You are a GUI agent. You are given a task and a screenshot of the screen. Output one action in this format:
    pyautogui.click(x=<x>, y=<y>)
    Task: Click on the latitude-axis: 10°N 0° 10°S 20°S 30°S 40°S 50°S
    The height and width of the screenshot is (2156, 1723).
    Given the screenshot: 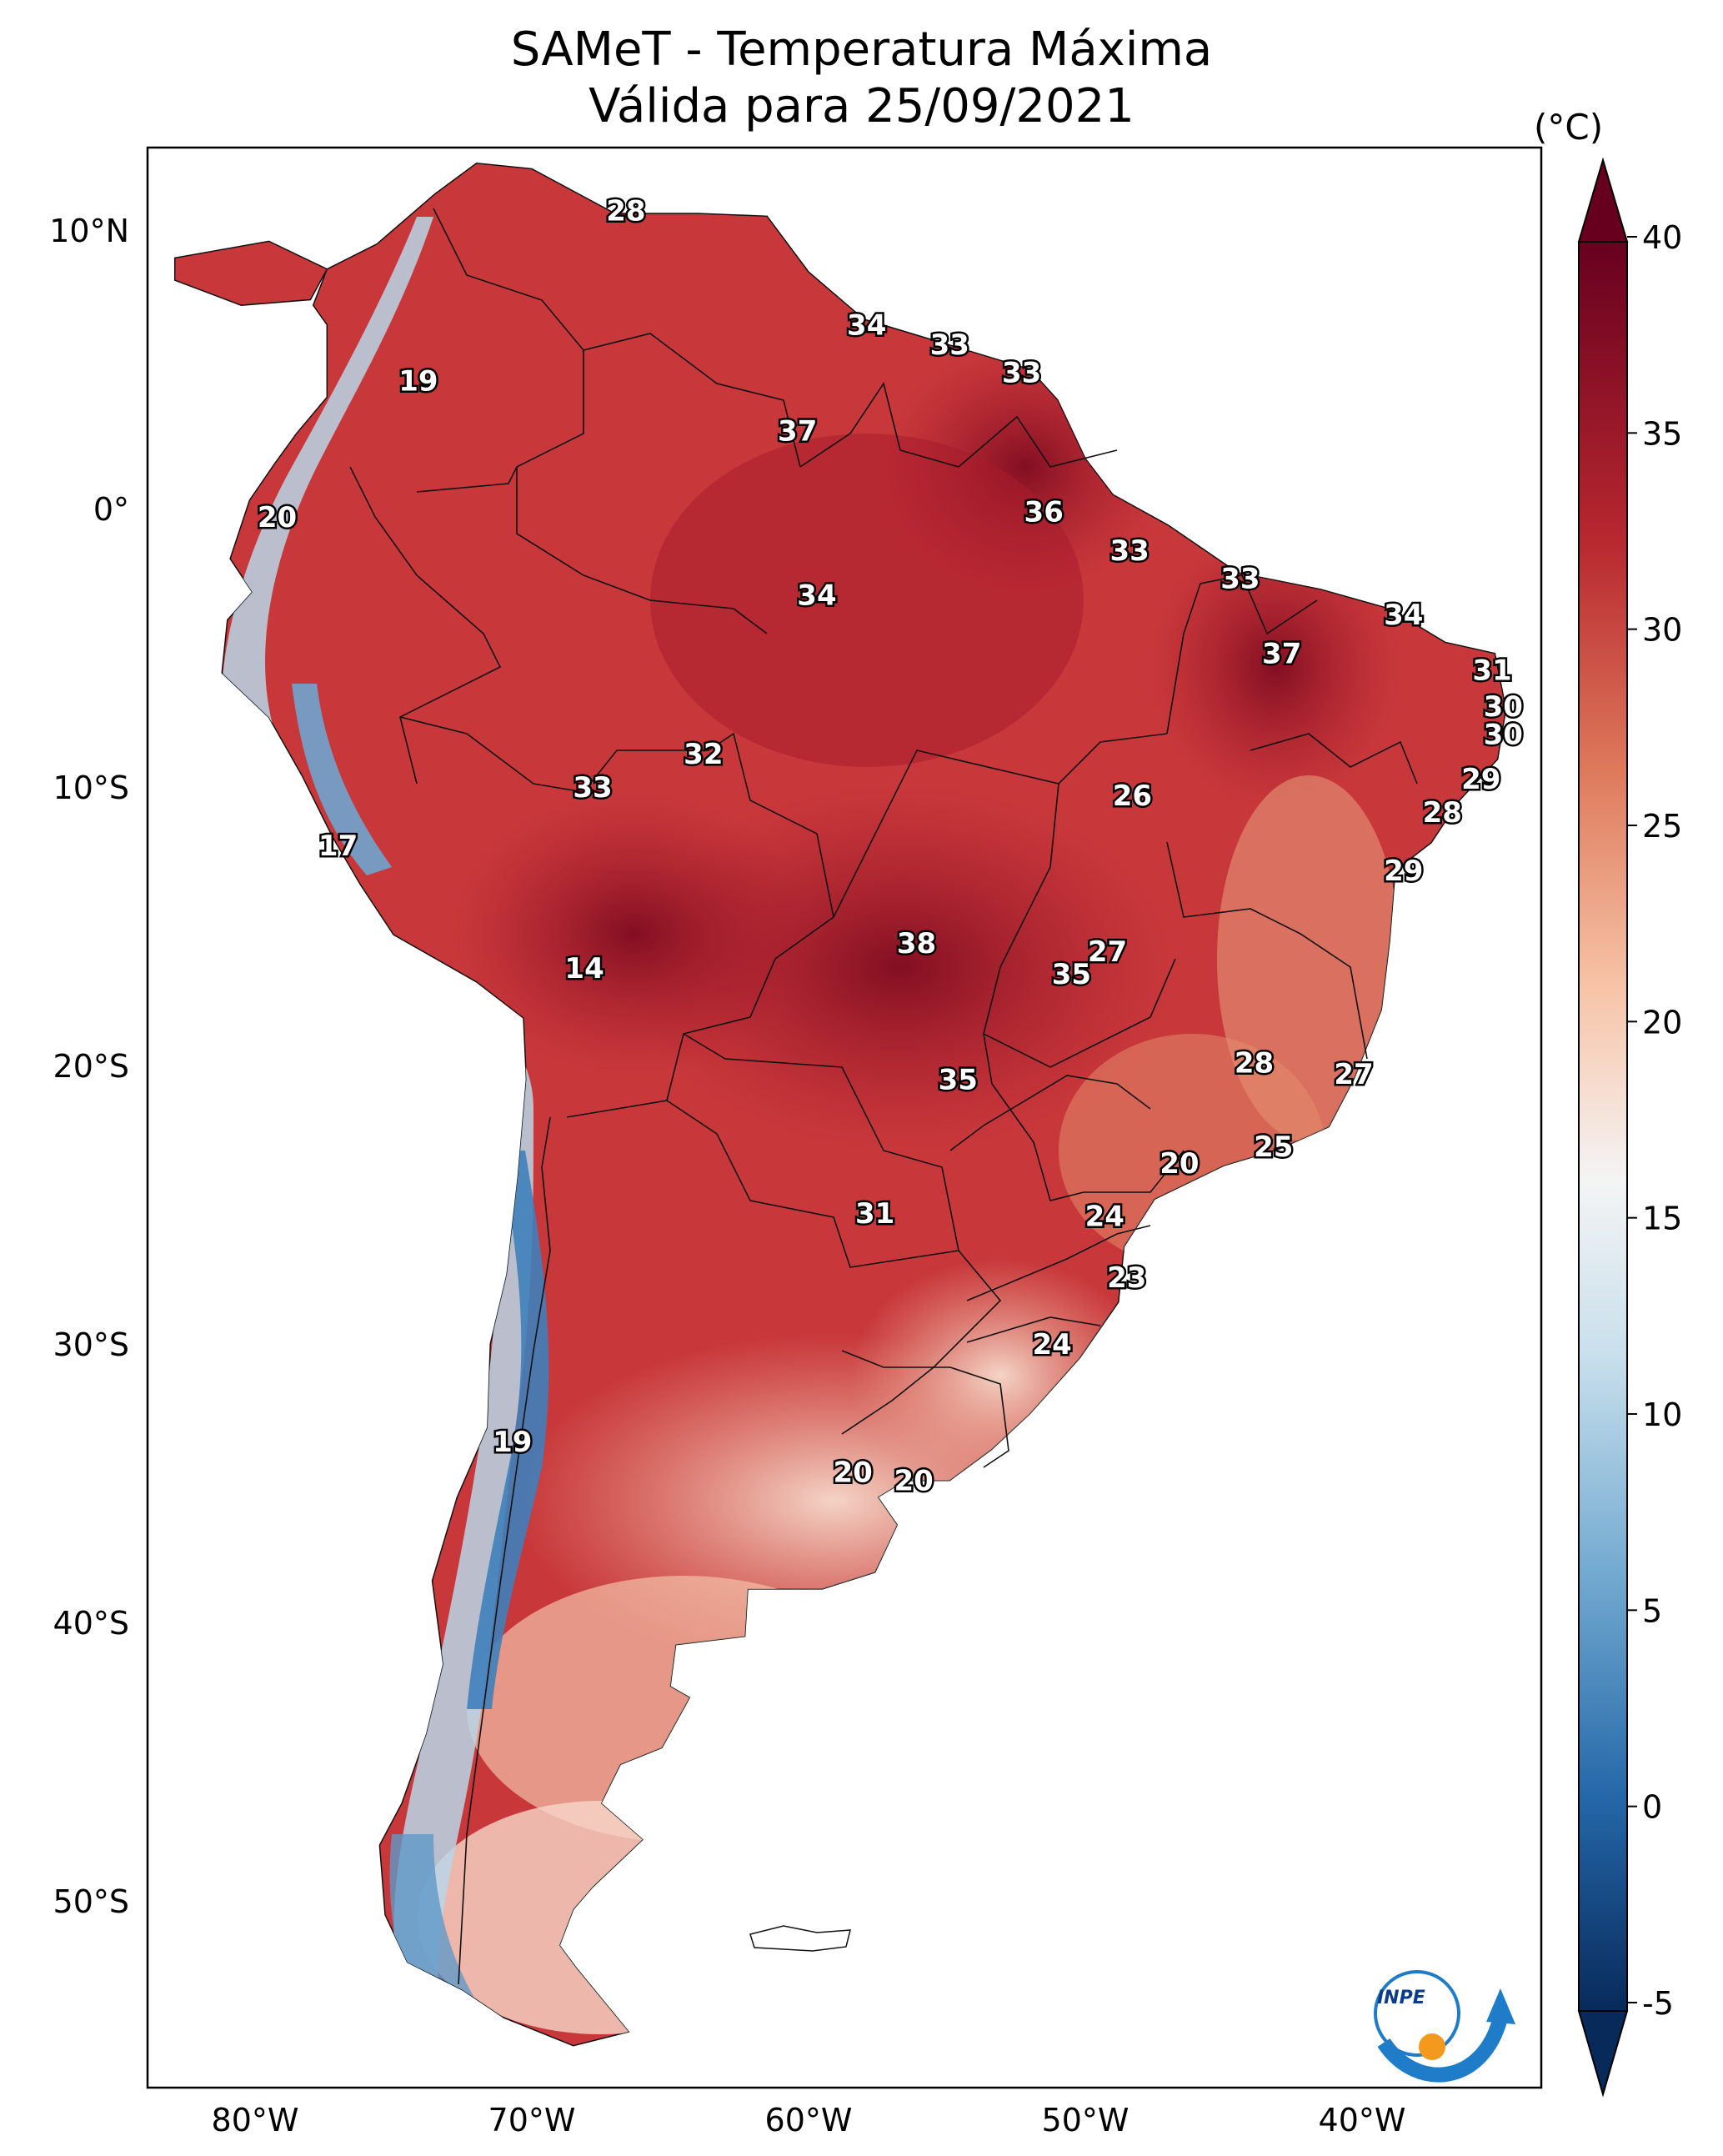 What is the action you would take?
    pyautogui.click(x=89, y=1066)
    